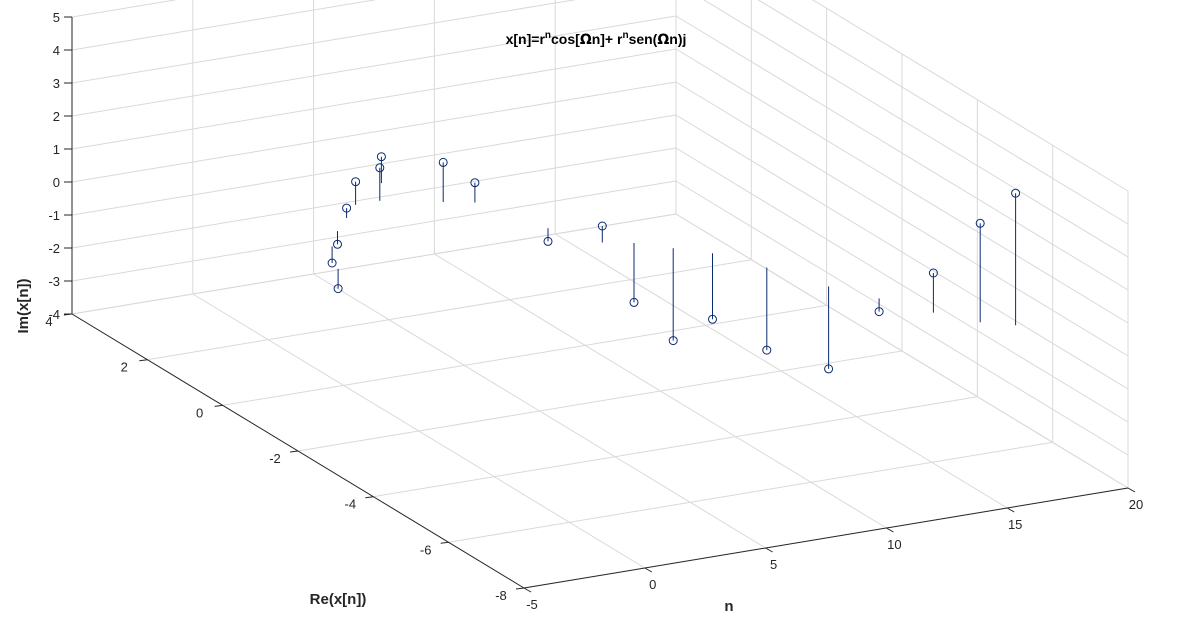 Image resolution: width=1181 pixels, height=622 pixels. What do you see at coordinates (532, 604) in the screenshot?
I see `x-tick-label: -5` at bounding box center [532, 604].